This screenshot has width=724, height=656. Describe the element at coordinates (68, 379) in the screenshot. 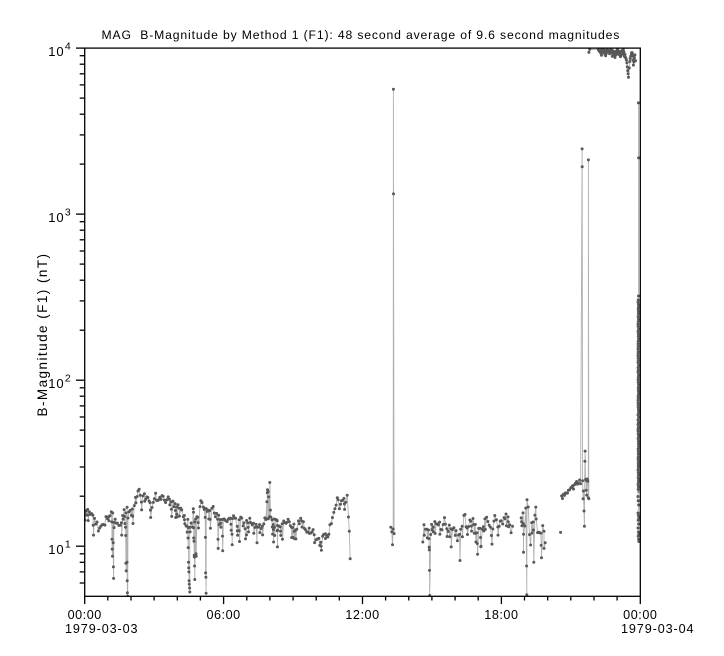

I see `svg-text: 2` at that location.